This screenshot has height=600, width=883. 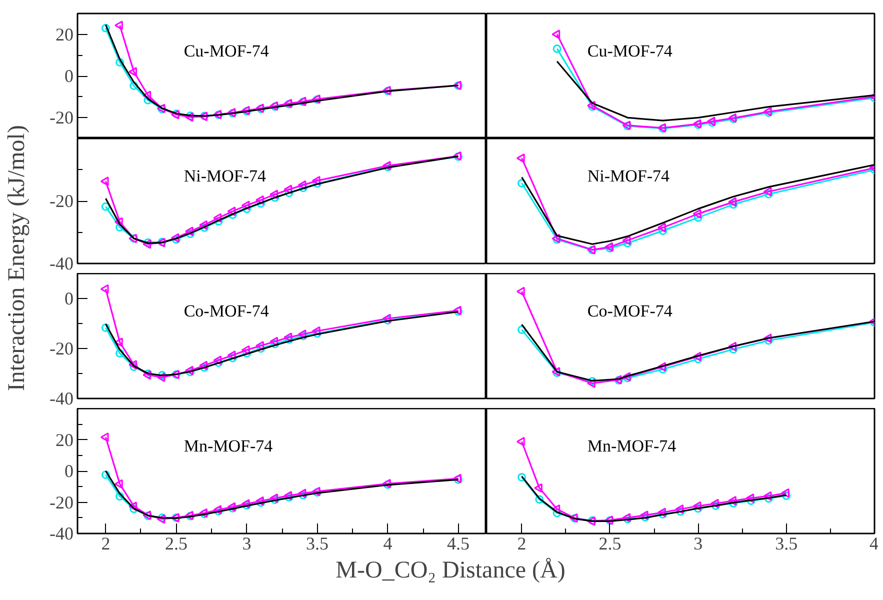 What do you see at coordinates (17, 258) in the screenshot?
I see `y-axis-title: Interaction Energy (kJ/mol)` at bounding box center [17, 258].